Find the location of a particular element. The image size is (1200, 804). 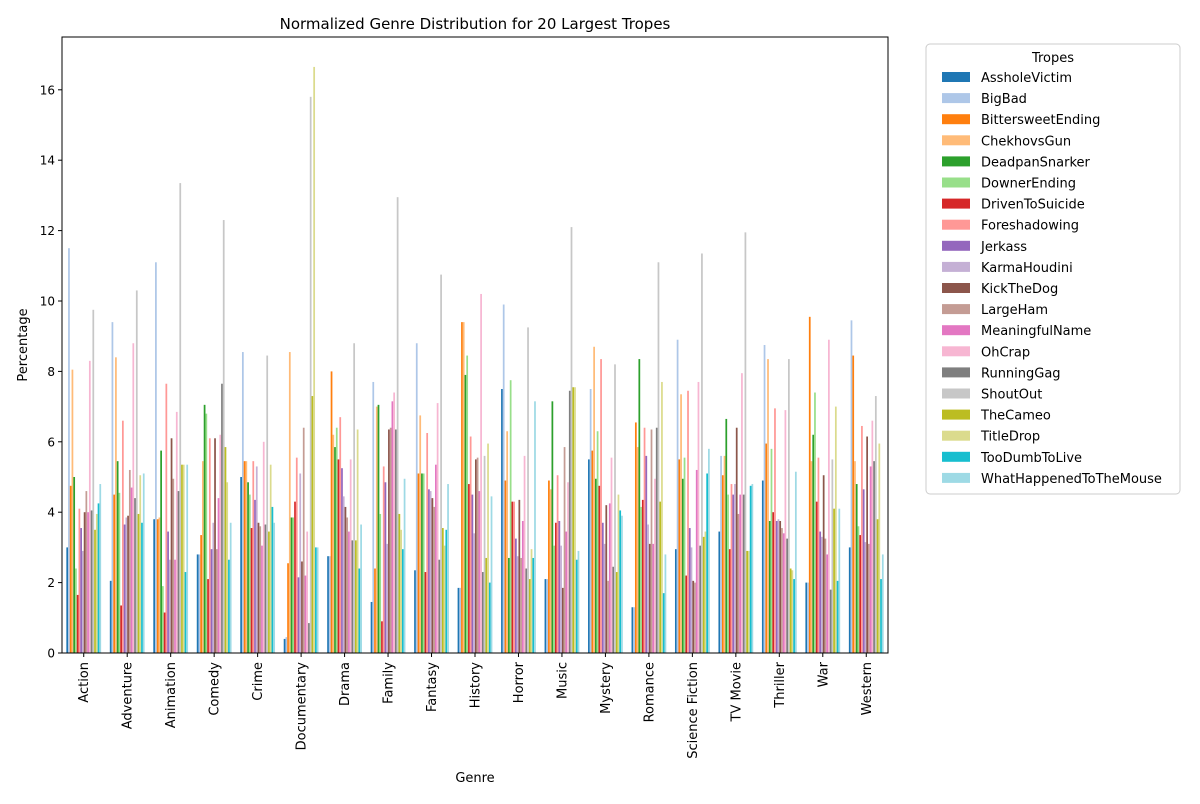

bar-AssholeVictim-Science-Fiction is located at coordinates (675, 601).